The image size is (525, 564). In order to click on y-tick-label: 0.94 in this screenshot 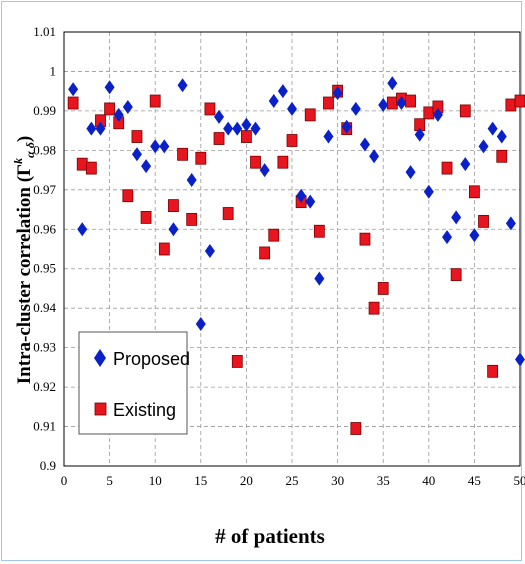, I will do `click(44, 307)`.